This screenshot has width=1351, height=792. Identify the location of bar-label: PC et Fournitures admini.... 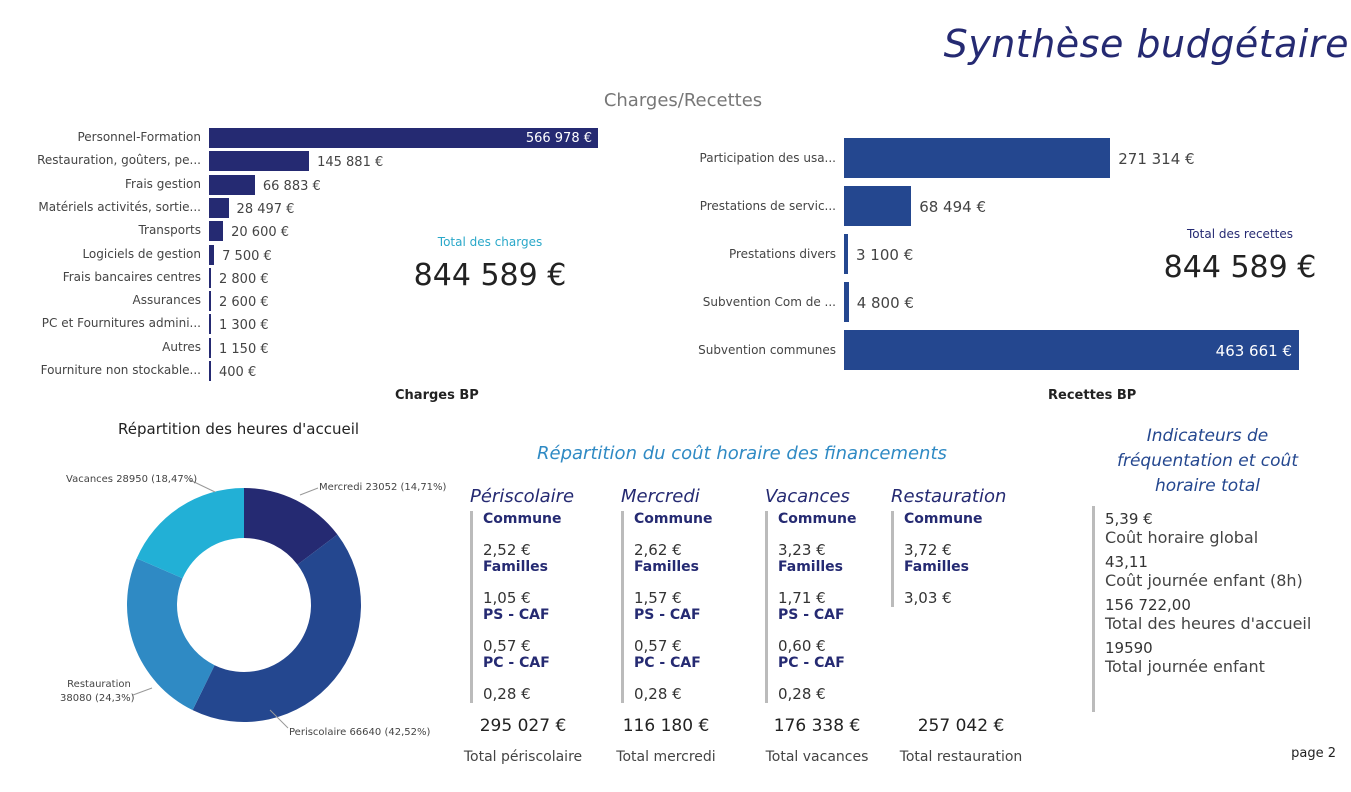
(121, 323).